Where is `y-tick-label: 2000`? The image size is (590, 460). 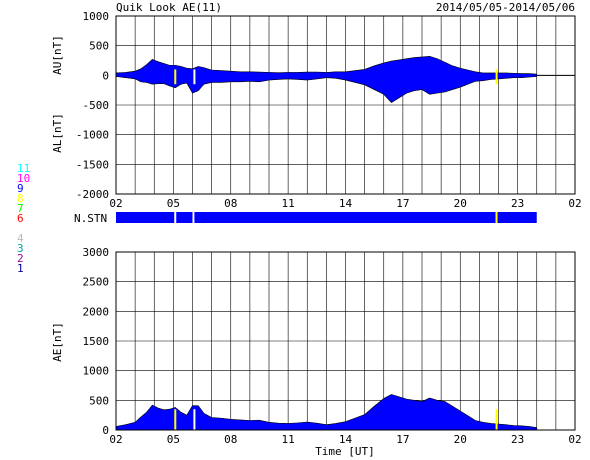
y-tick-label: 2000 is located at coordinates (96, 311).